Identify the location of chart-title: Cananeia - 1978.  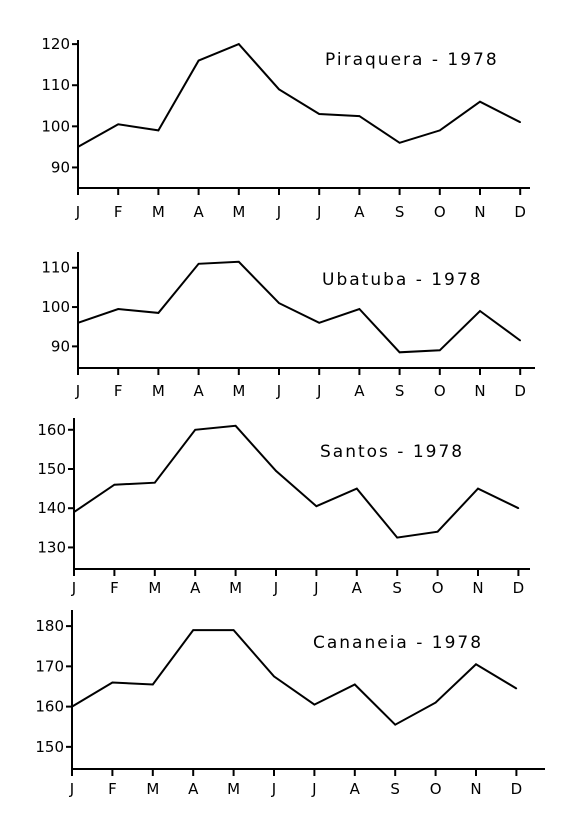
(398, 643).